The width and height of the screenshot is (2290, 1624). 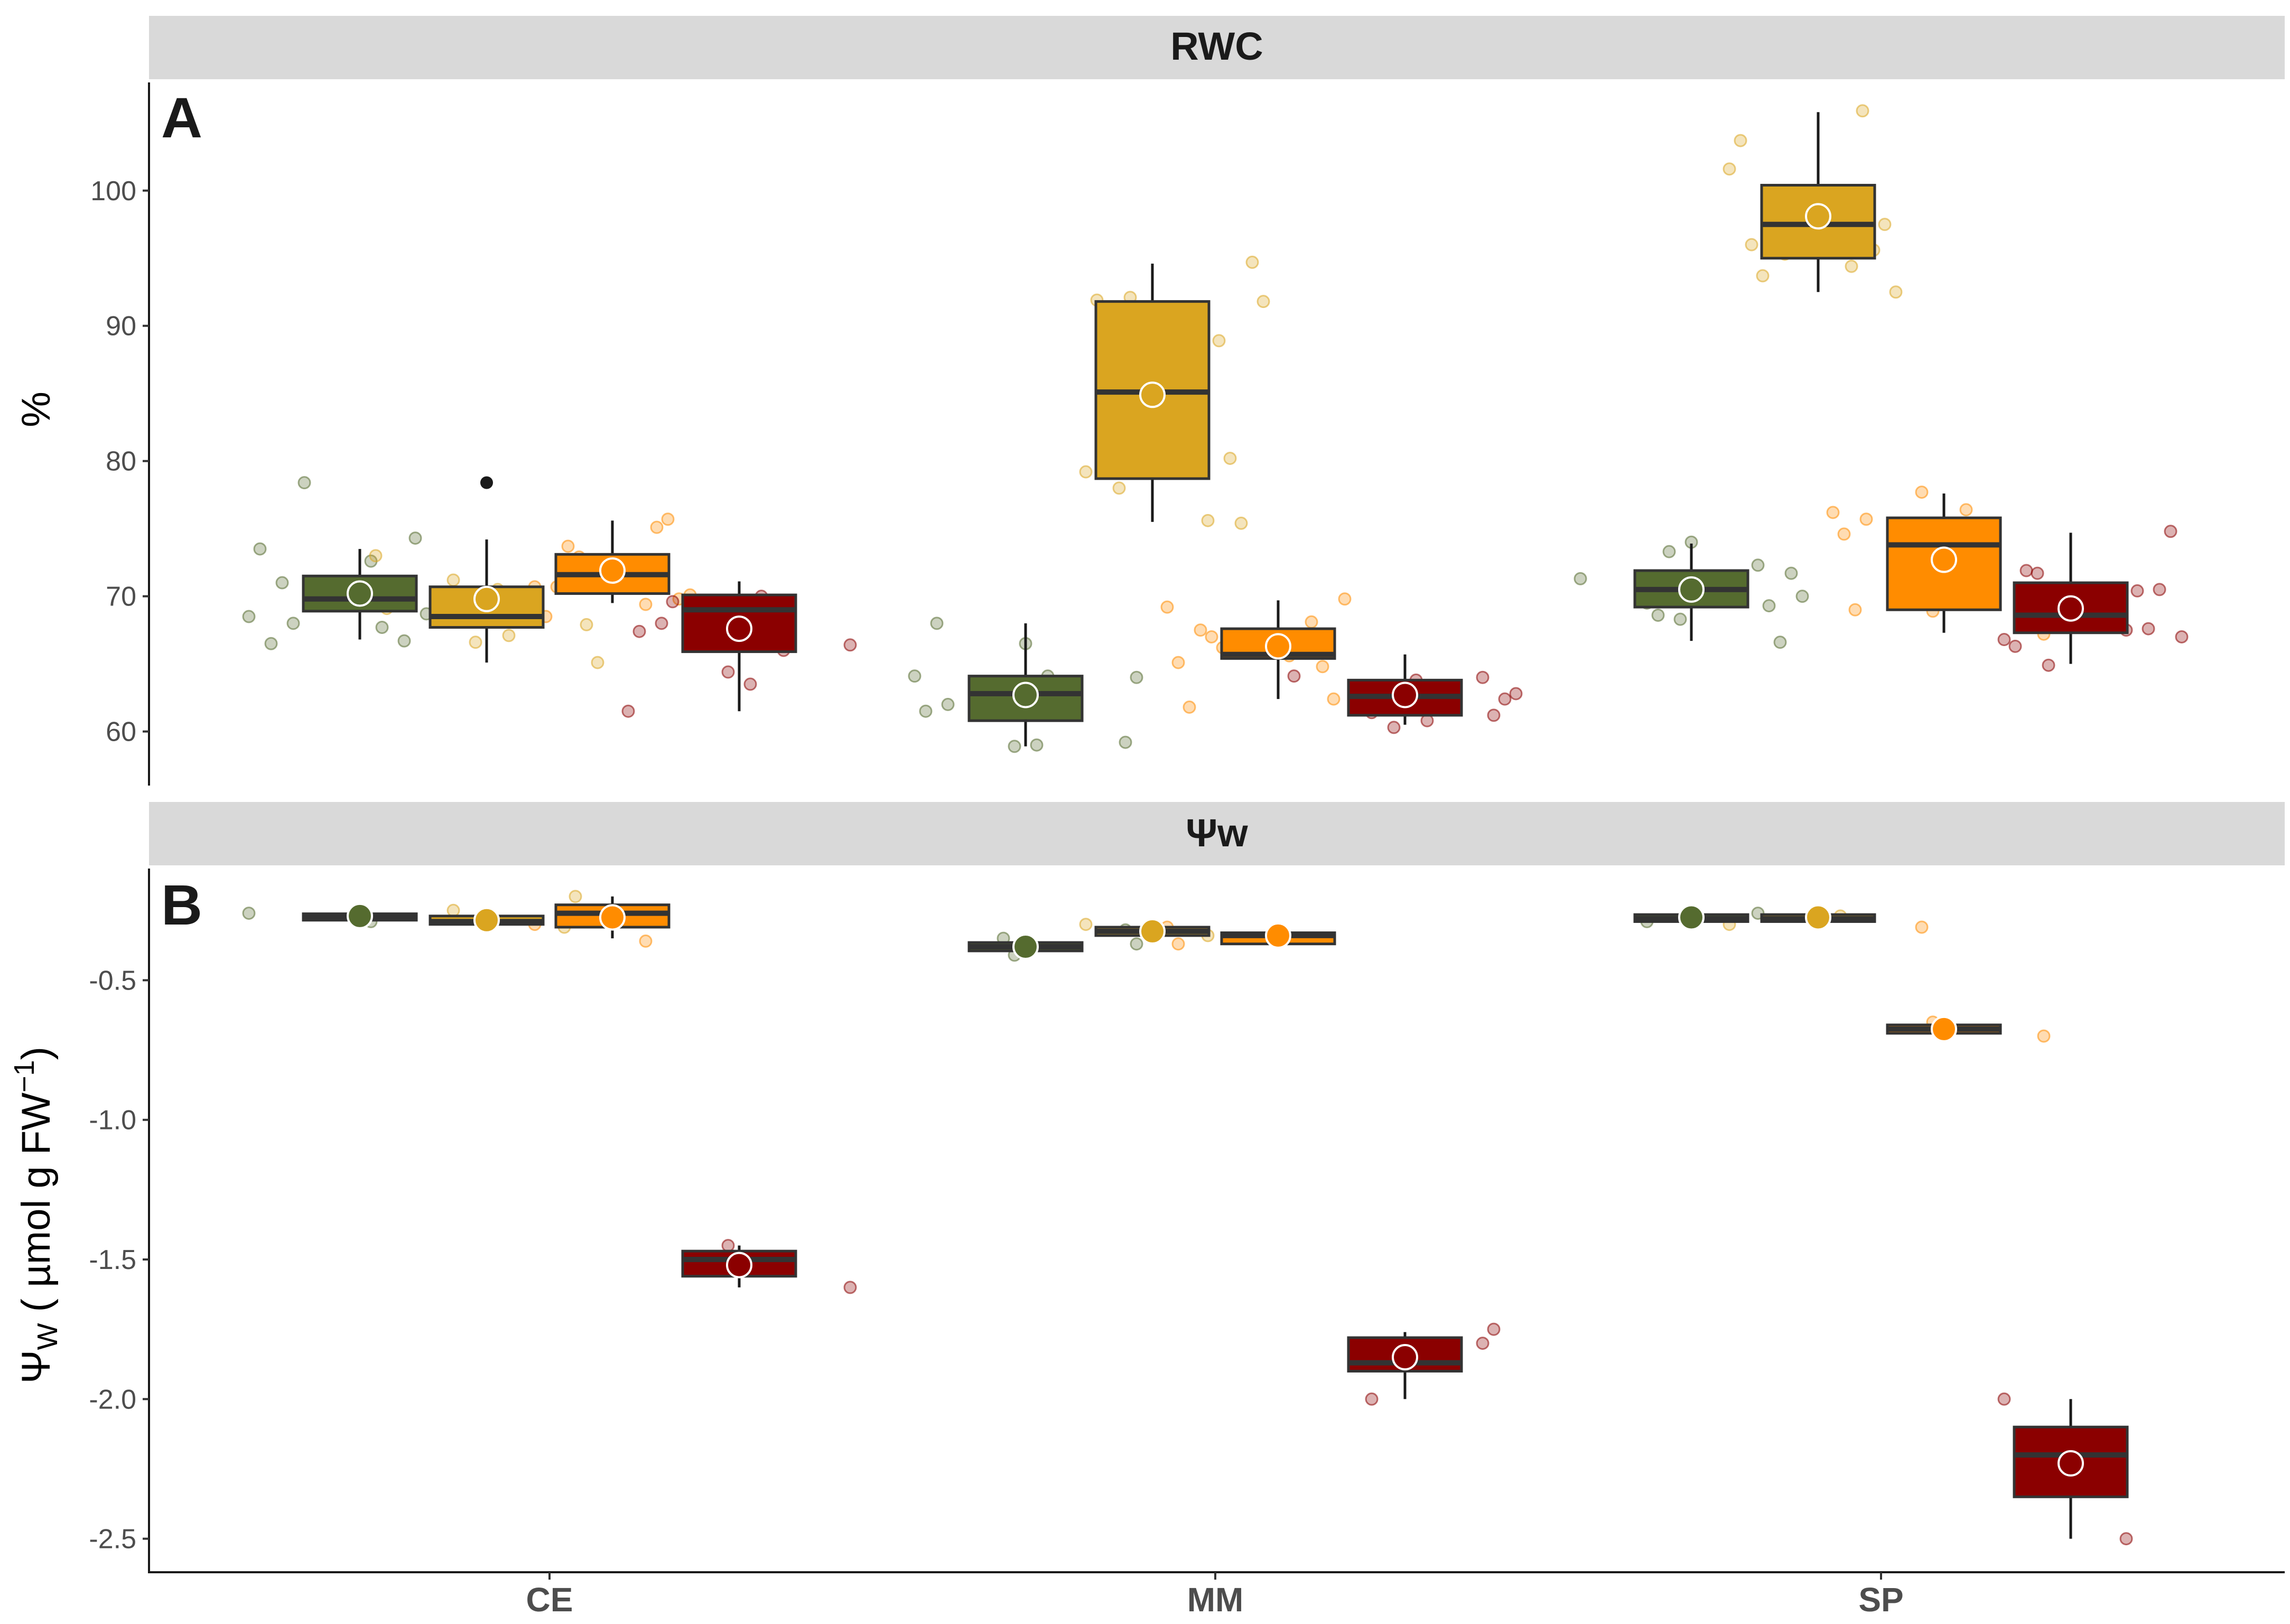 What do you see at coordinates (360, 915) in the screenshot?
I see `panel-b-box-group1-CE` at bounding box center [360, 915].